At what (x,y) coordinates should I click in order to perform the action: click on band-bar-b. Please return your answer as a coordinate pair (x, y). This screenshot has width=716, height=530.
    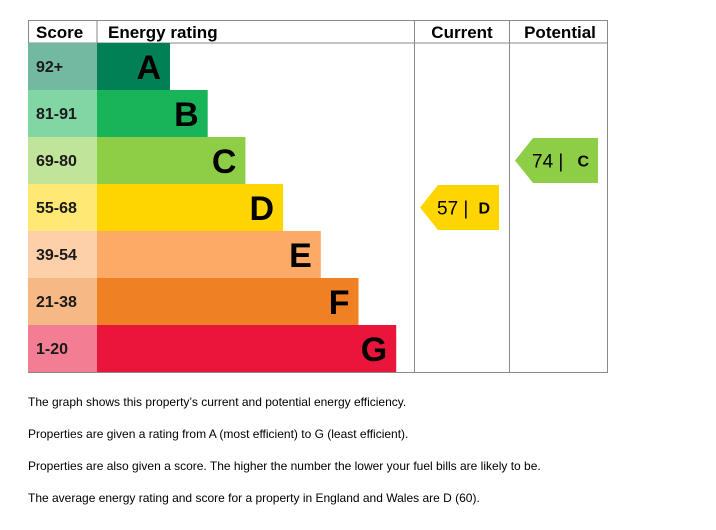
    Looking at the image, I should click on (152, 113).